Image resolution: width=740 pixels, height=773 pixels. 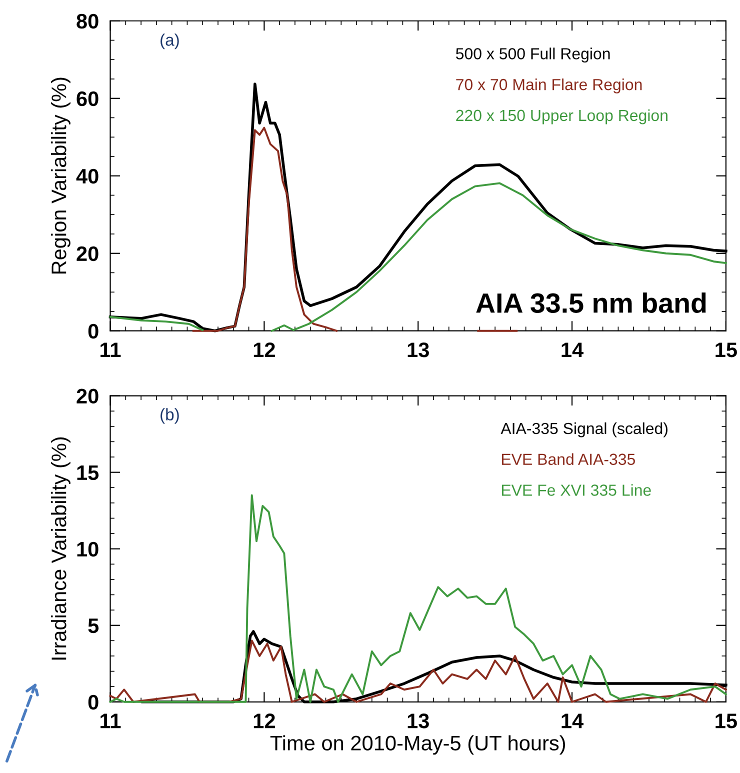 What do you see at coordinates (591, 302) in the screenshot?
I see `annotation: AIA 33.5 nm band` at bounding box center [591, 302].